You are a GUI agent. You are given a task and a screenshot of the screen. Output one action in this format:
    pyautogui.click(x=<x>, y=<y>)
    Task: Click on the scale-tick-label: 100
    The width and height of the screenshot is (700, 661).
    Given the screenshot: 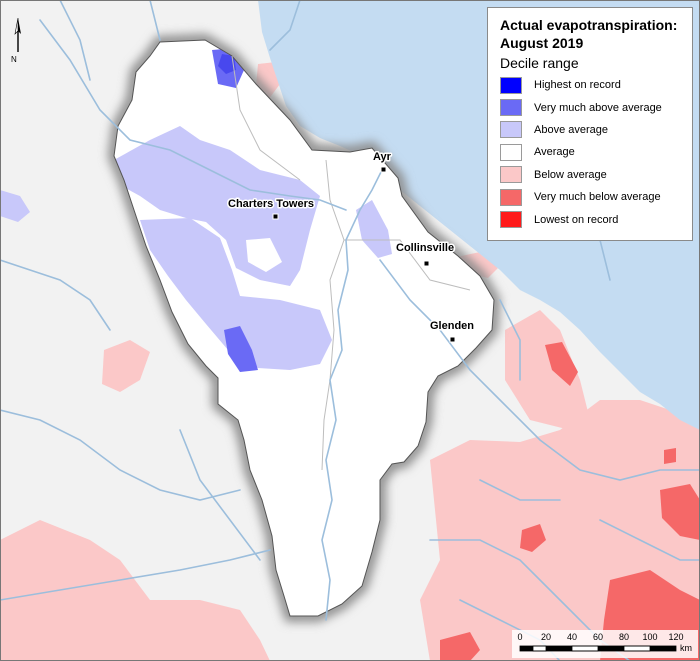 What is the action you would take?
    pyautogui.click(x=649, y=637)
    